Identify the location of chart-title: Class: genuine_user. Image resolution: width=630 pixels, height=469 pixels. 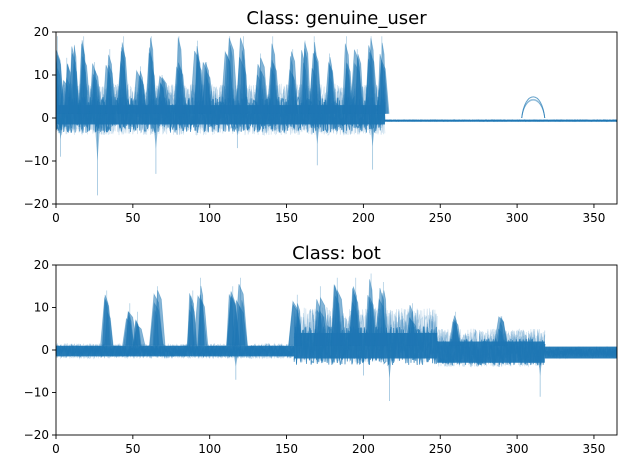
(336, 18).